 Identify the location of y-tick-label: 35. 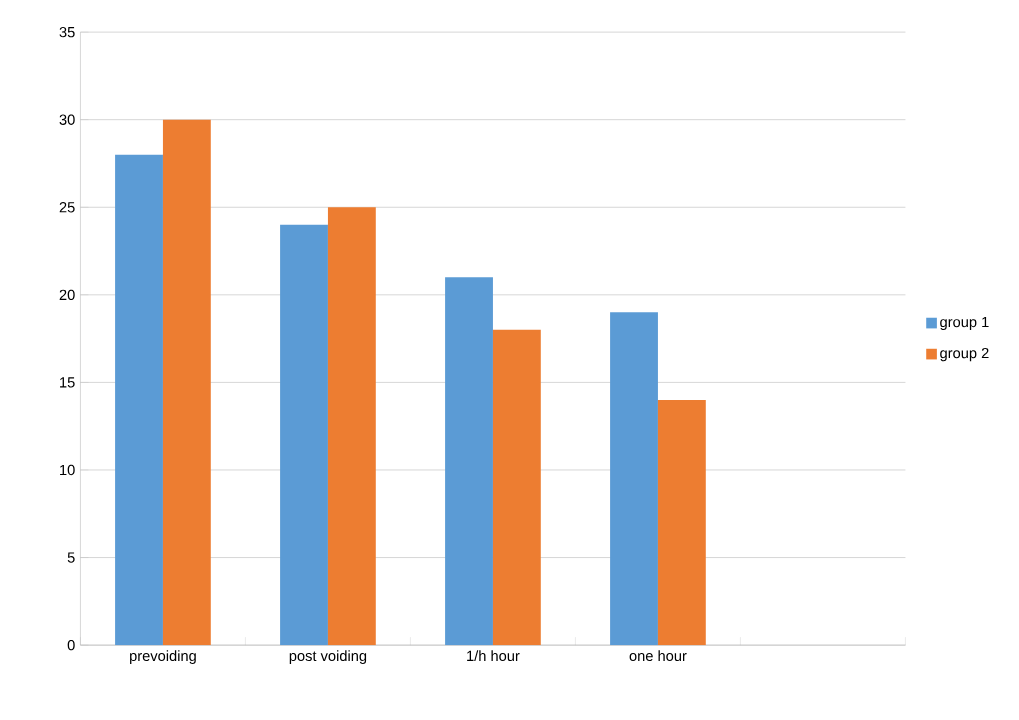
(67, 32).